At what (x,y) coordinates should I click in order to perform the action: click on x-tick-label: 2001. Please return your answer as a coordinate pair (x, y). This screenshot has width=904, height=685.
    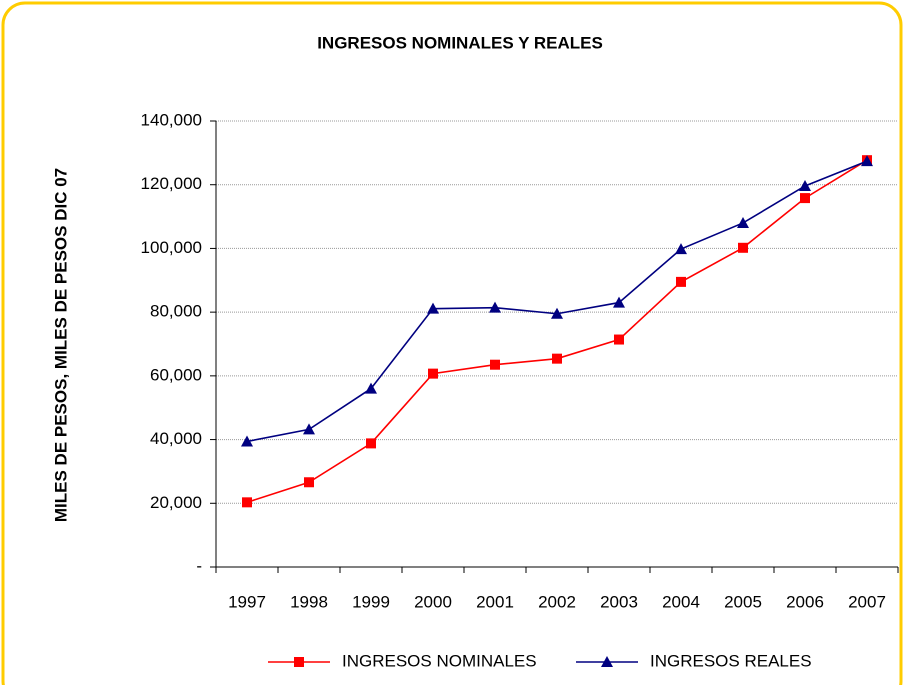
    Looking at the image, I should click on (495, 601).